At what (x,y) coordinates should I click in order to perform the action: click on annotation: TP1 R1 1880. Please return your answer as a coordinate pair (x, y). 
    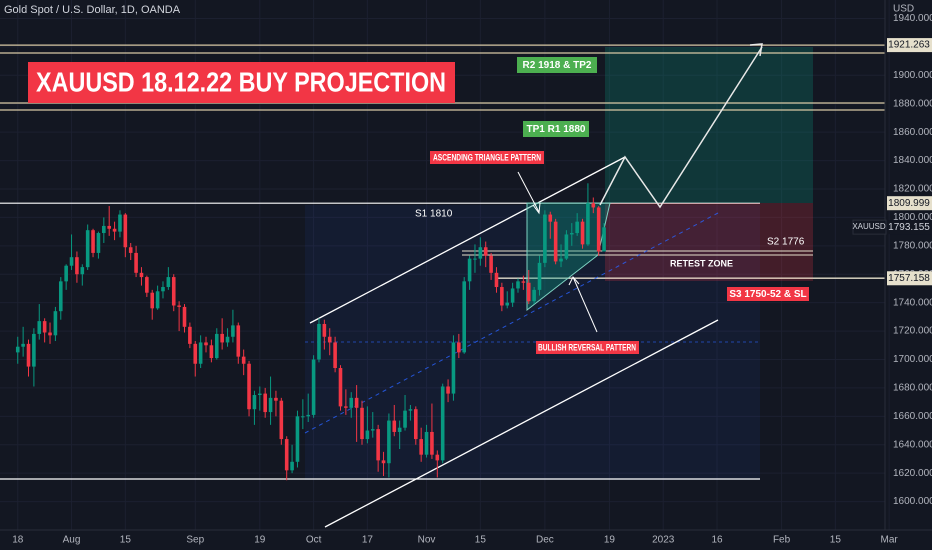
    Looking at the image, I should click on (556, 129).